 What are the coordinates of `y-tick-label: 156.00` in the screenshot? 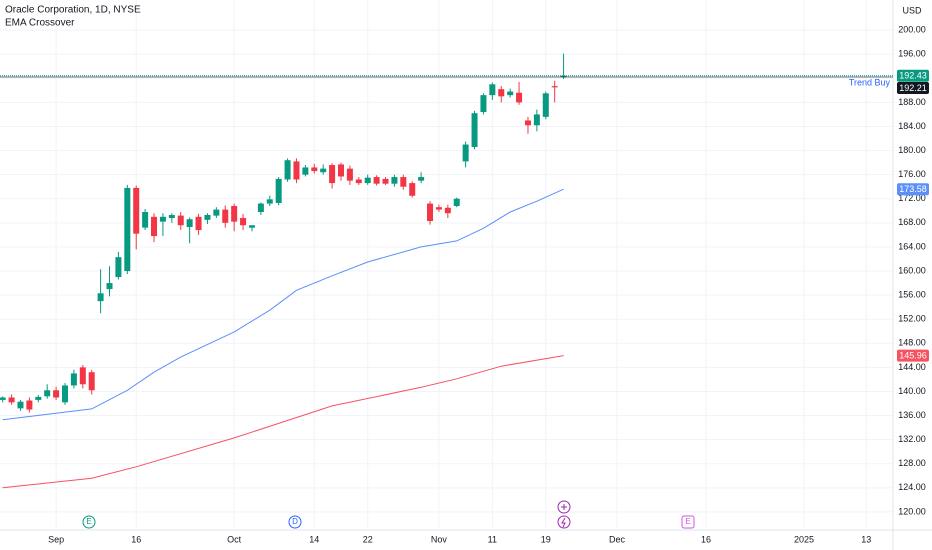 It's located at (912, 294).